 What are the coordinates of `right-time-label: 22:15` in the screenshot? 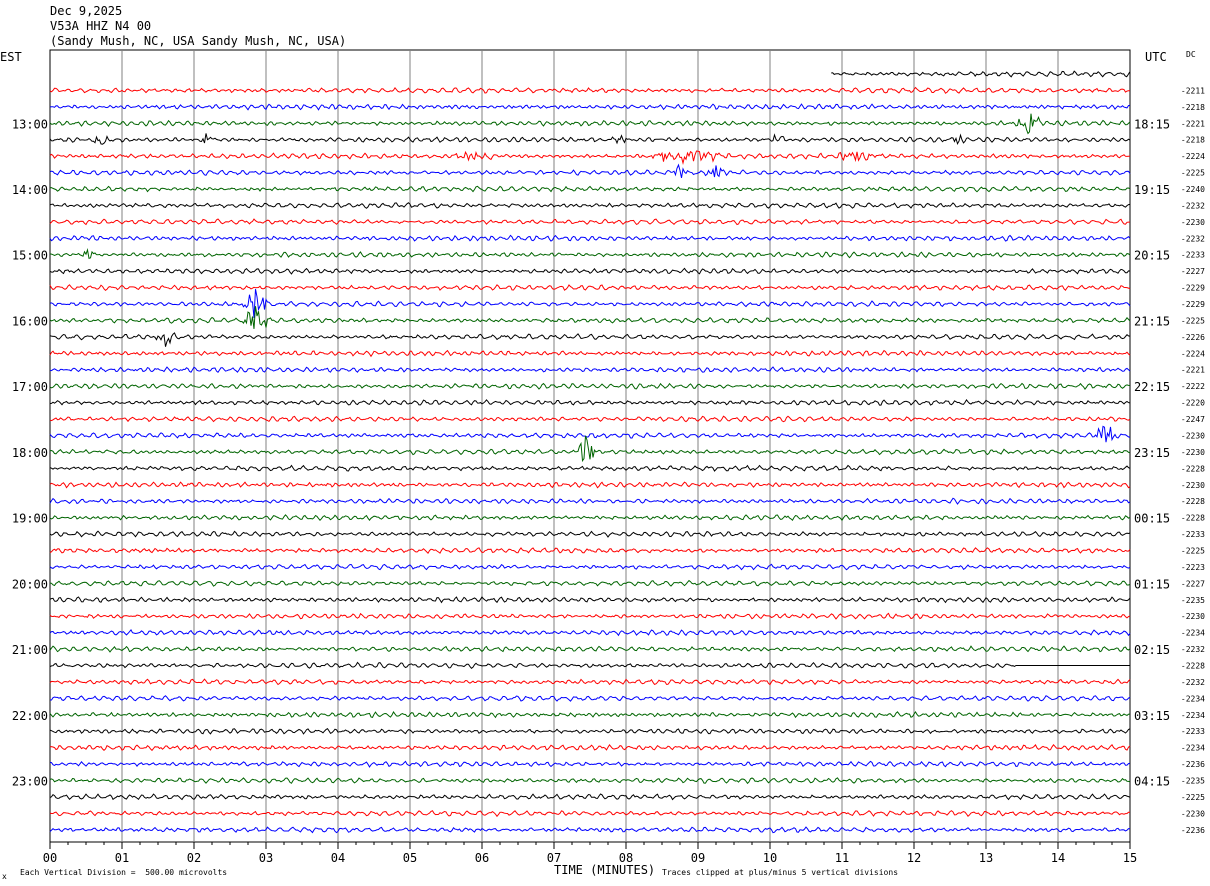 It's located at (1152, 387).